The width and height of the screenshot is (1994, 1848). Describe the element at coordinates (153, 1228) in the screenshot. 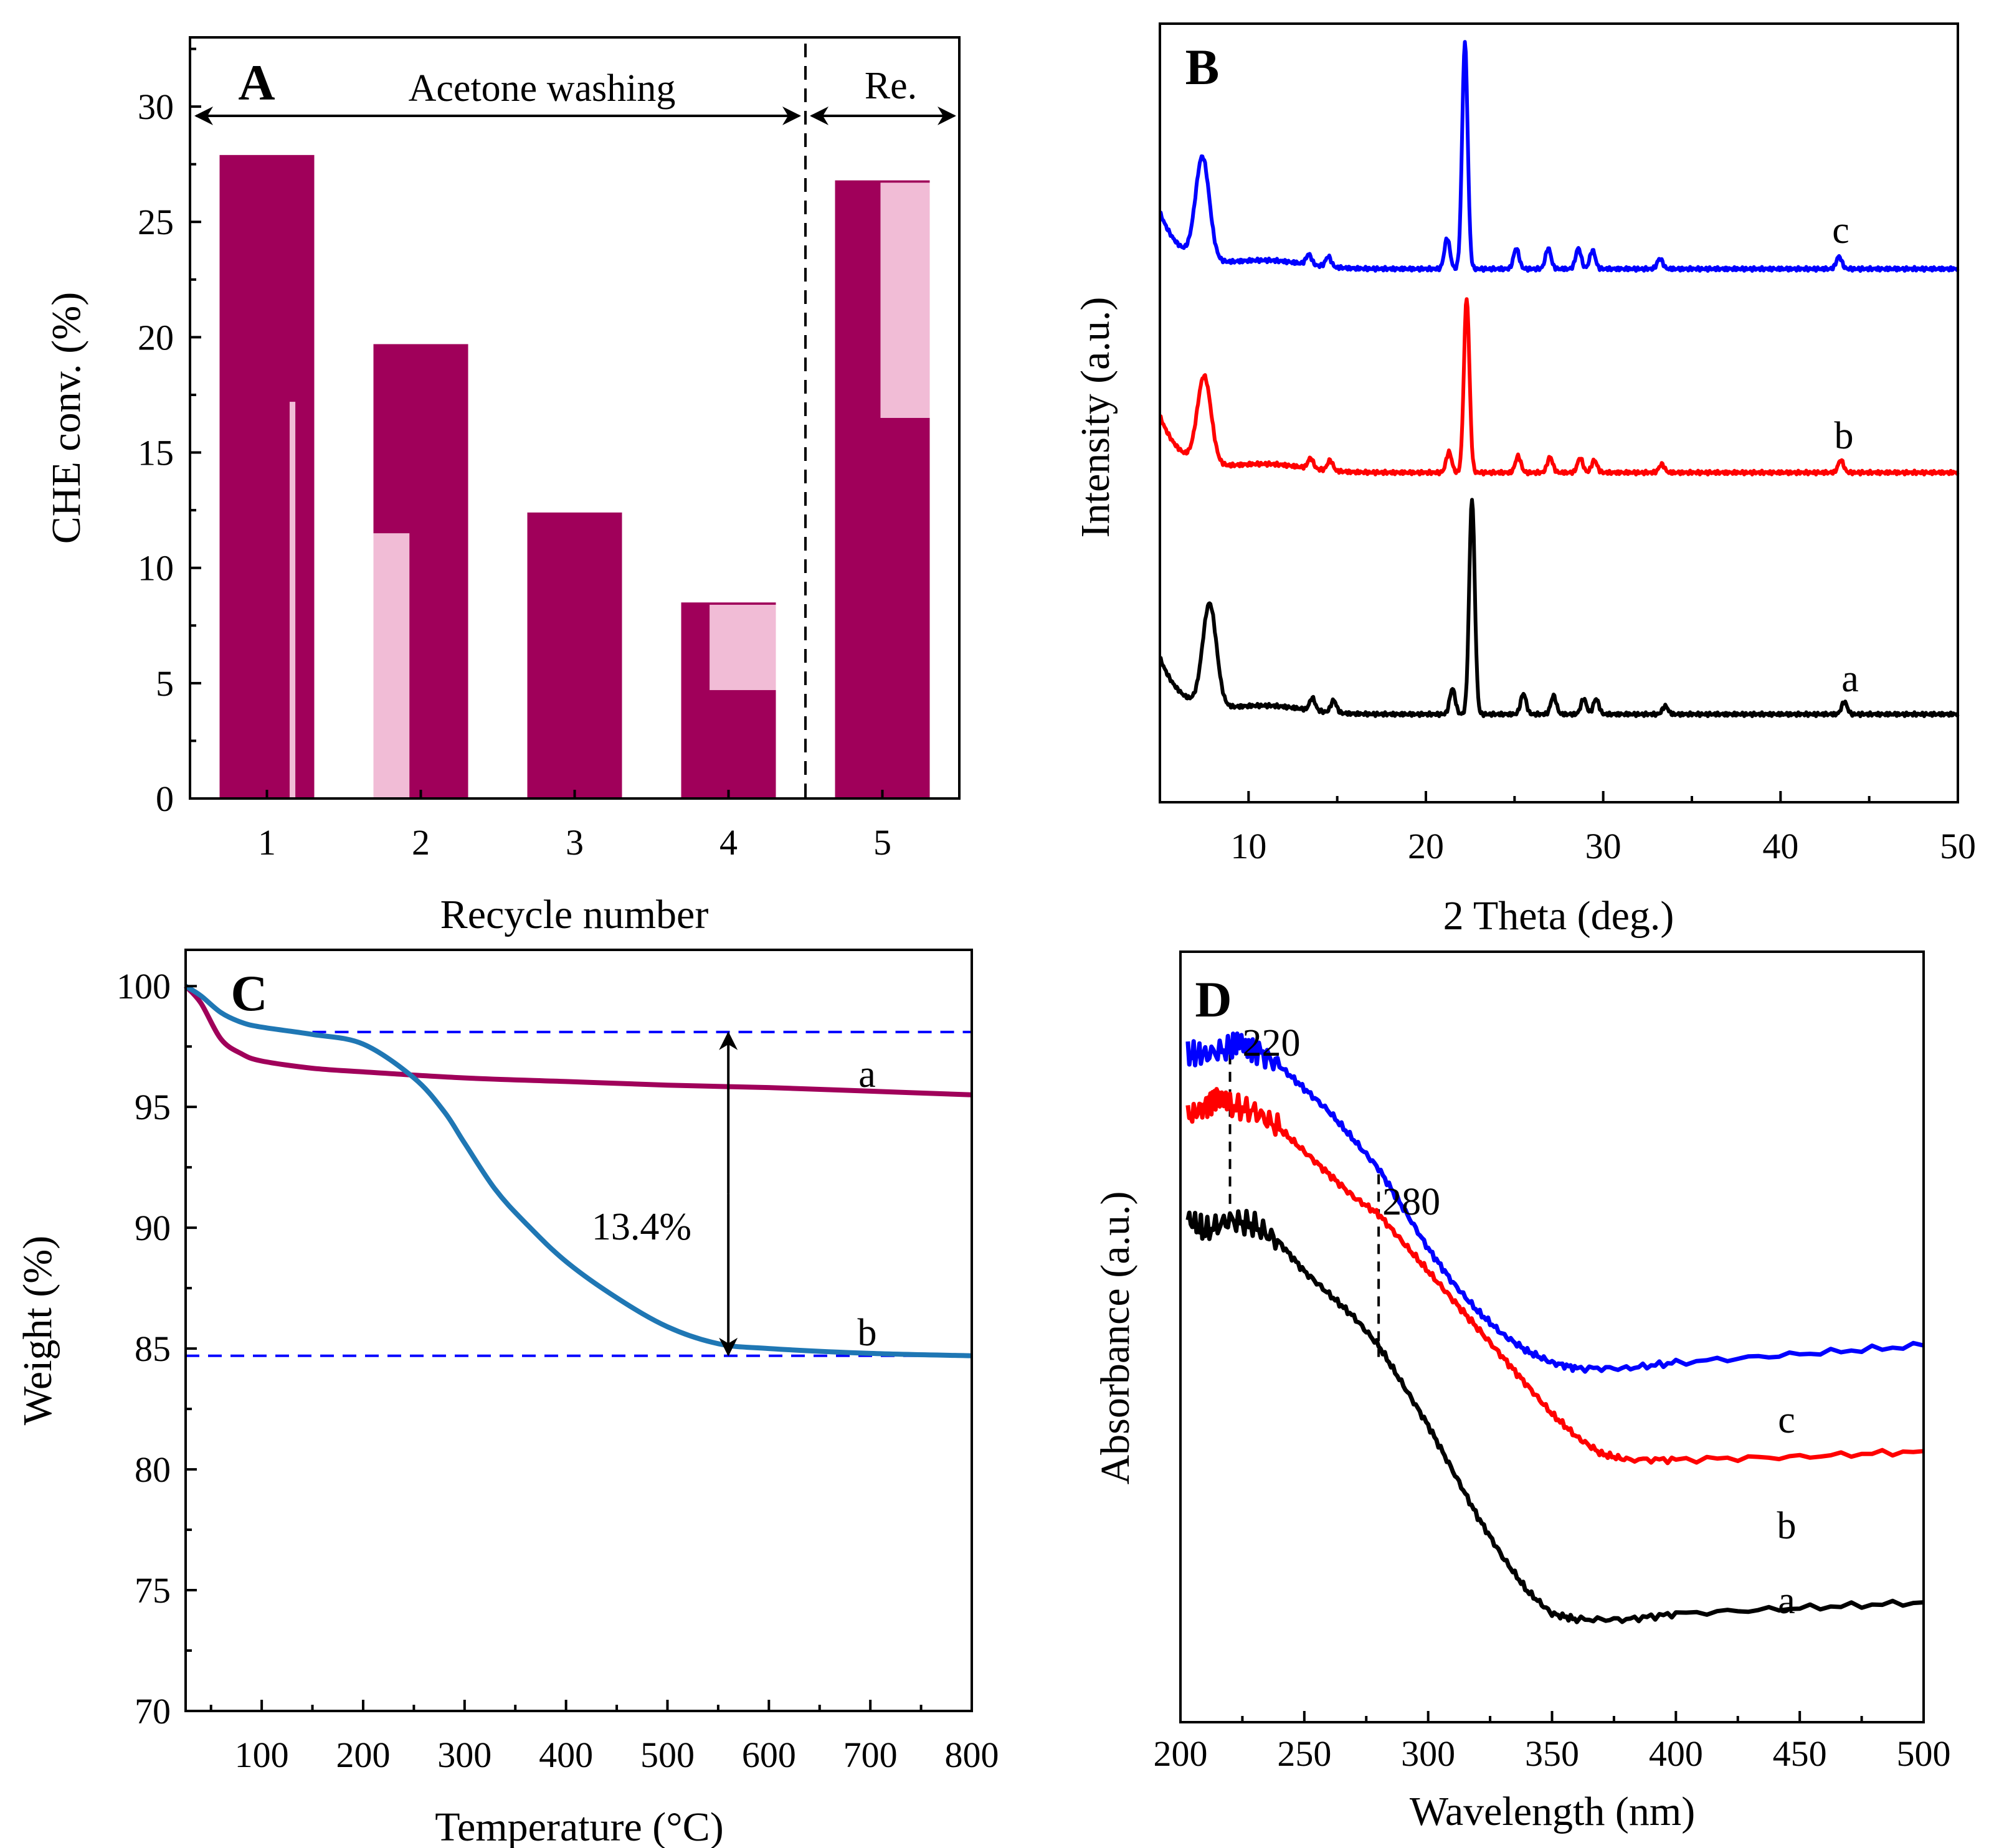

I see `y-tick-label-90: 90` at that location.